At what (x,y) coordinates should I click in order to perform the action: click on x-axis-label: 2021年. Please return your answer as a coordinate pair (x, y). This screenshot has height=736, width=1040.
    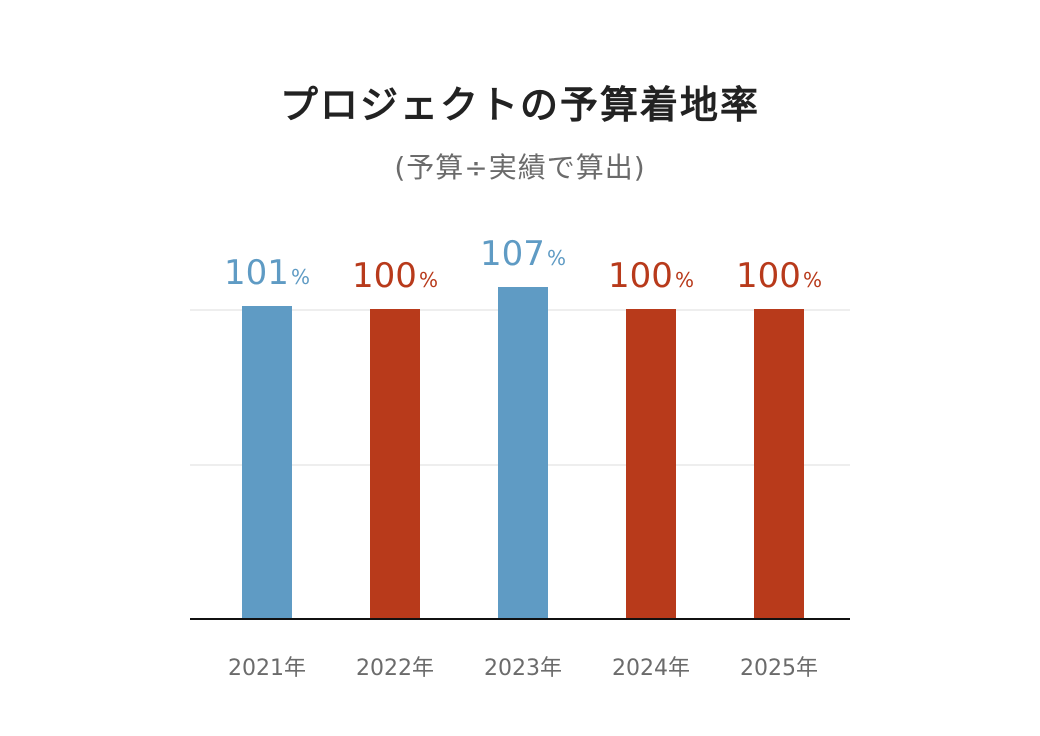
    Looking at the image, I should click on (267, 668).